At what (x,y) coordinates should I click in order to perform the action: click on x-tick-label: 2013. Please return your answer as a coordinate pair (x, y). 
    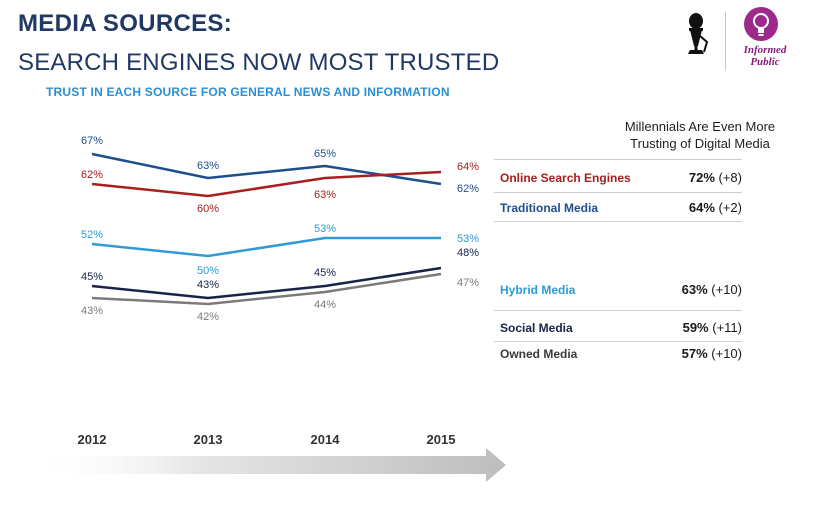
    Looking at the image, I should click on (208, 439).